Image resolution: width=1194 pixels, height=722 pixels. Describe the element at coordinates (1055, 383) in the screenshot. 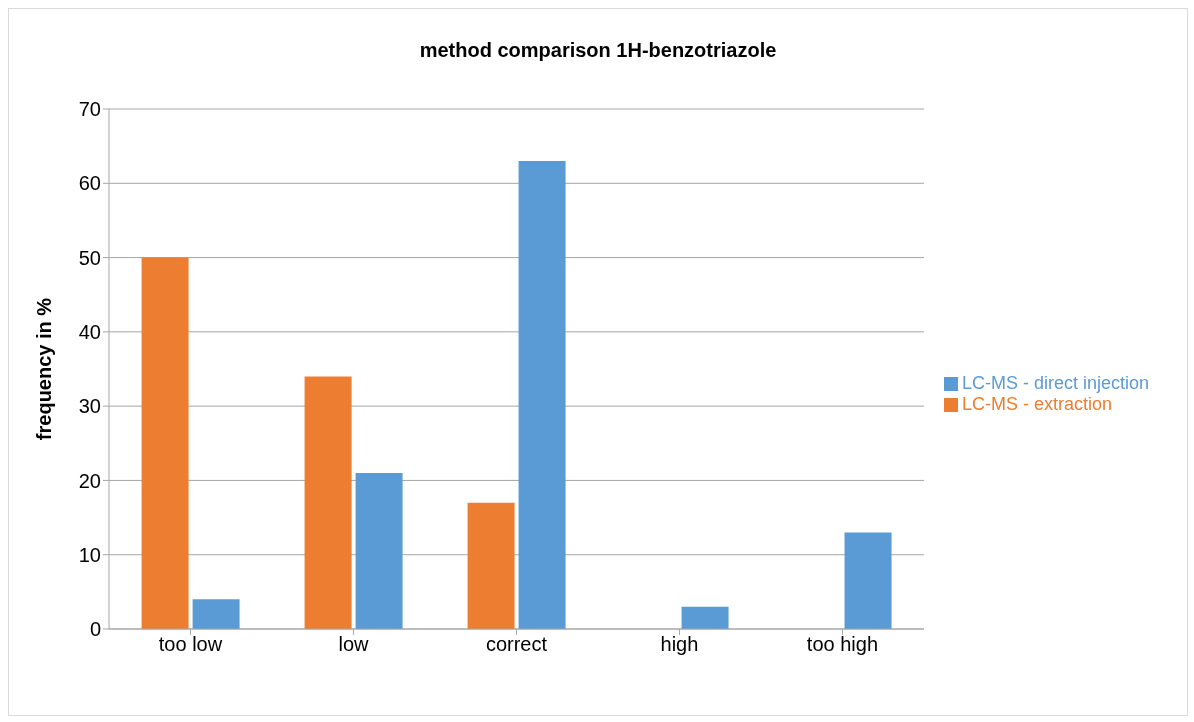

I see `legend-label: LC-MS - direct injection` at that location.